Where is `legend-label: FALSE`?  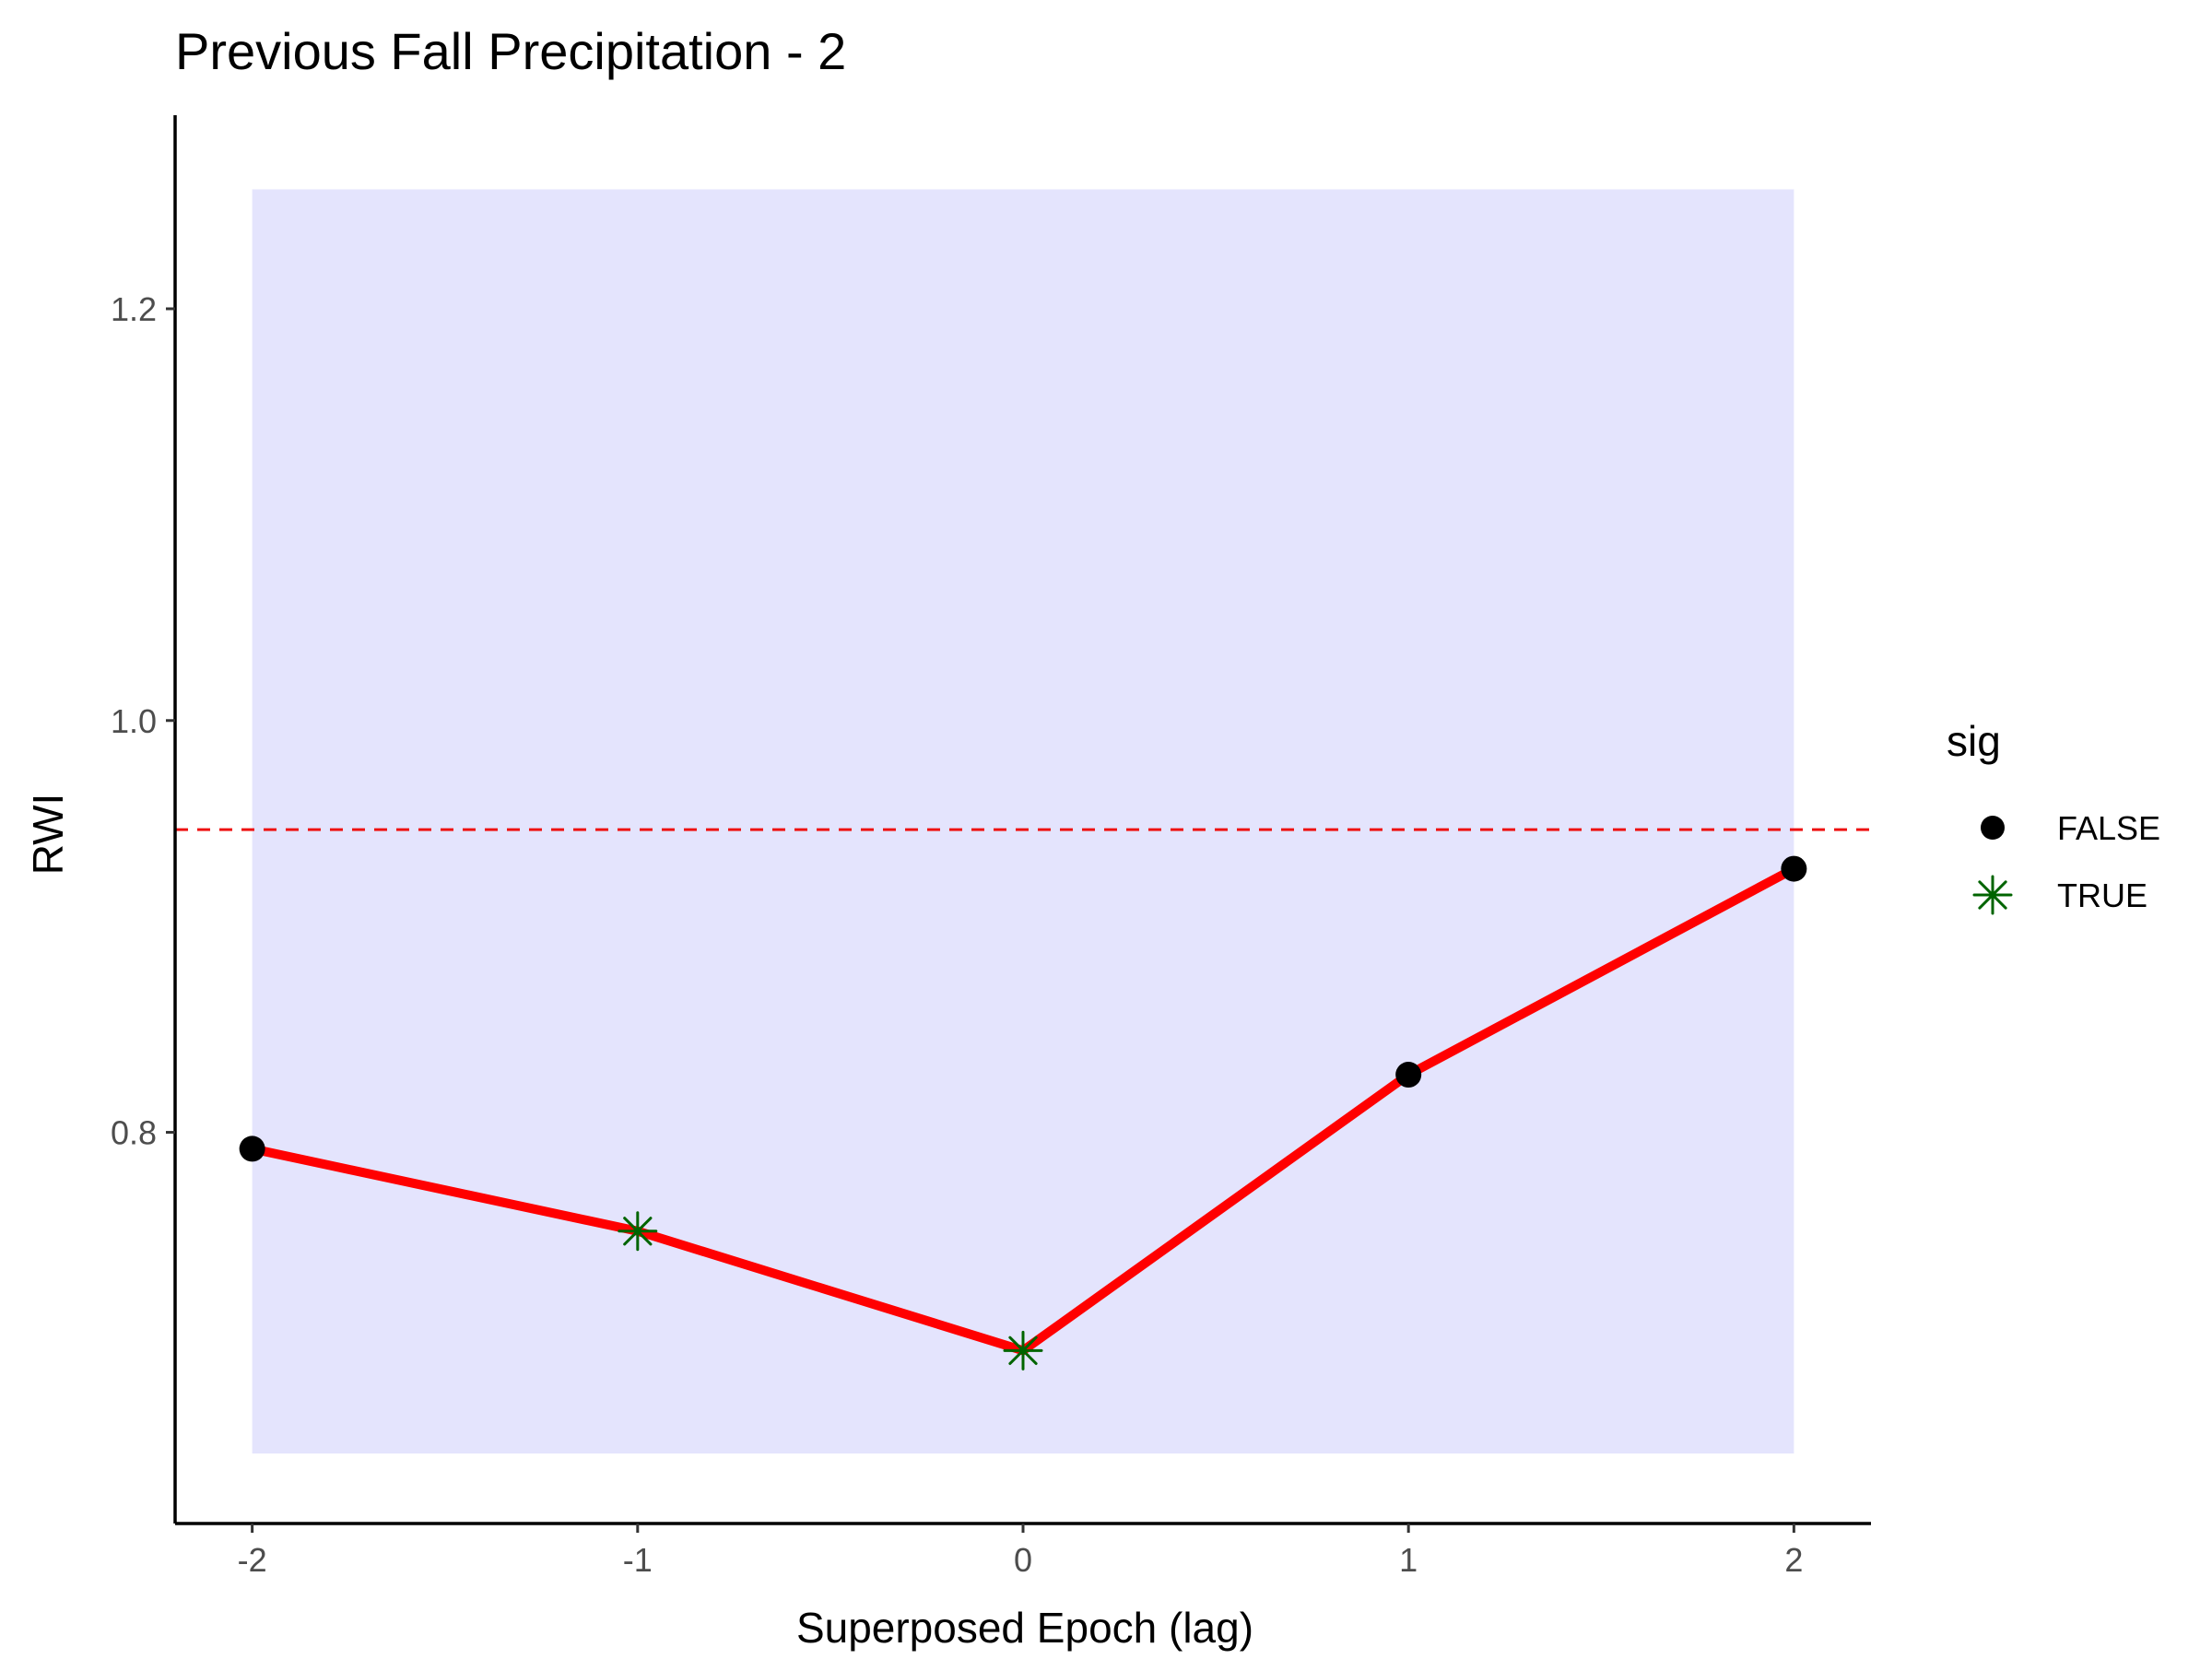 legend-label: FALSE is located at coordinates (2108, 828).